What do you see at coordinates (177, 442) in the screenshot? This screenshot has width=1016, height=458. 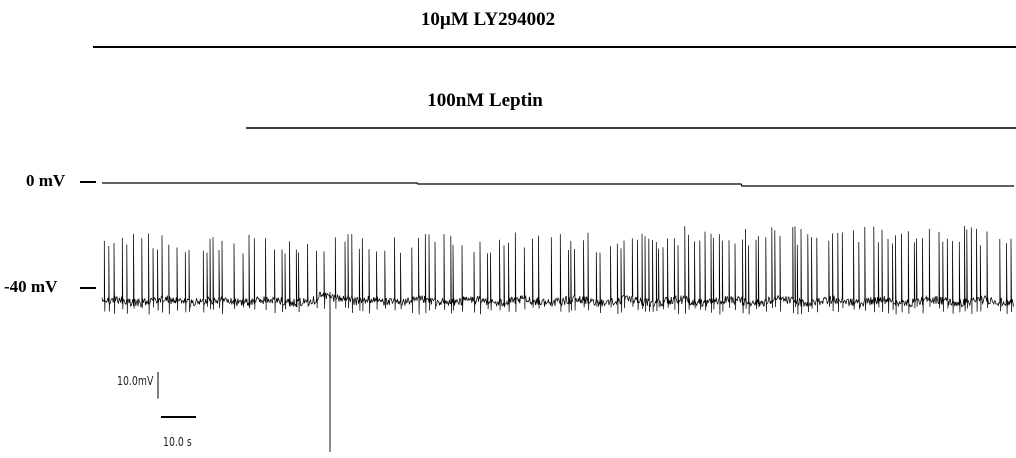 I see `time-scale-label: 10.0 s` at bounding box center [177, 442].